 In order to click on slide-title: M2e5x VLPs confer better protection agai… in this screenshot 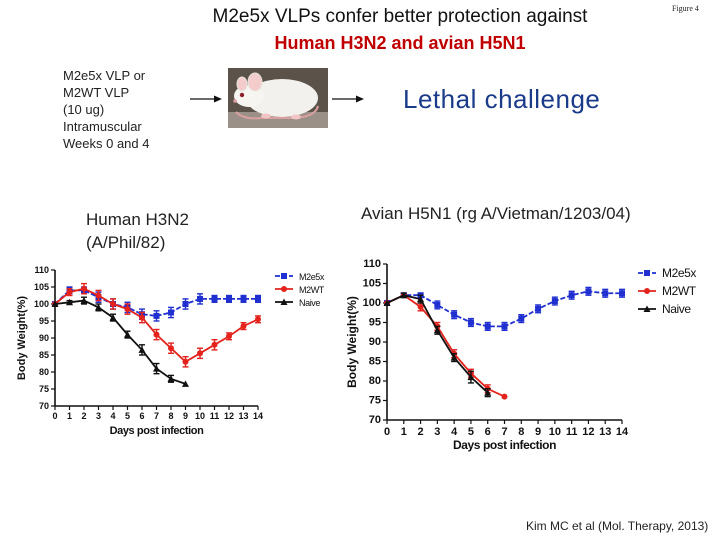, I will do `click(400, 16)`.